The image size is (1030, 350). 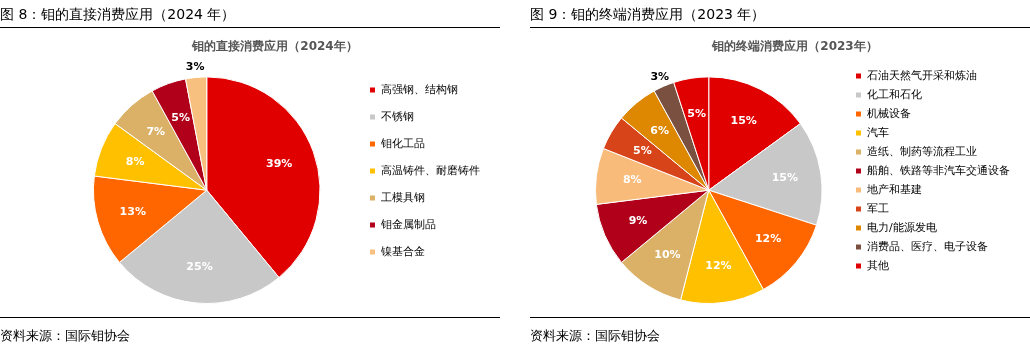 What do you see at coordinates (938, 170) in the screenshot?
I see `legend-label: 船舶、铁路等非汽车交通设备` at bounding box center [938, 170].